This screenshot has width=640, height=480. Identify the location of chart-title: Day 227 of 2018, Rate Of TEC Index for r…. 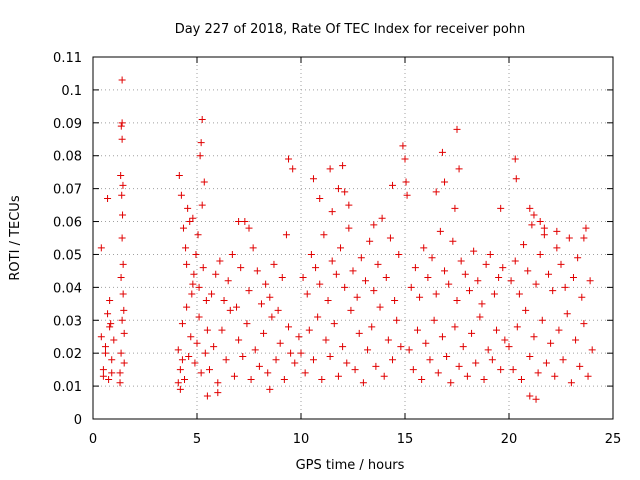
(350, 29).